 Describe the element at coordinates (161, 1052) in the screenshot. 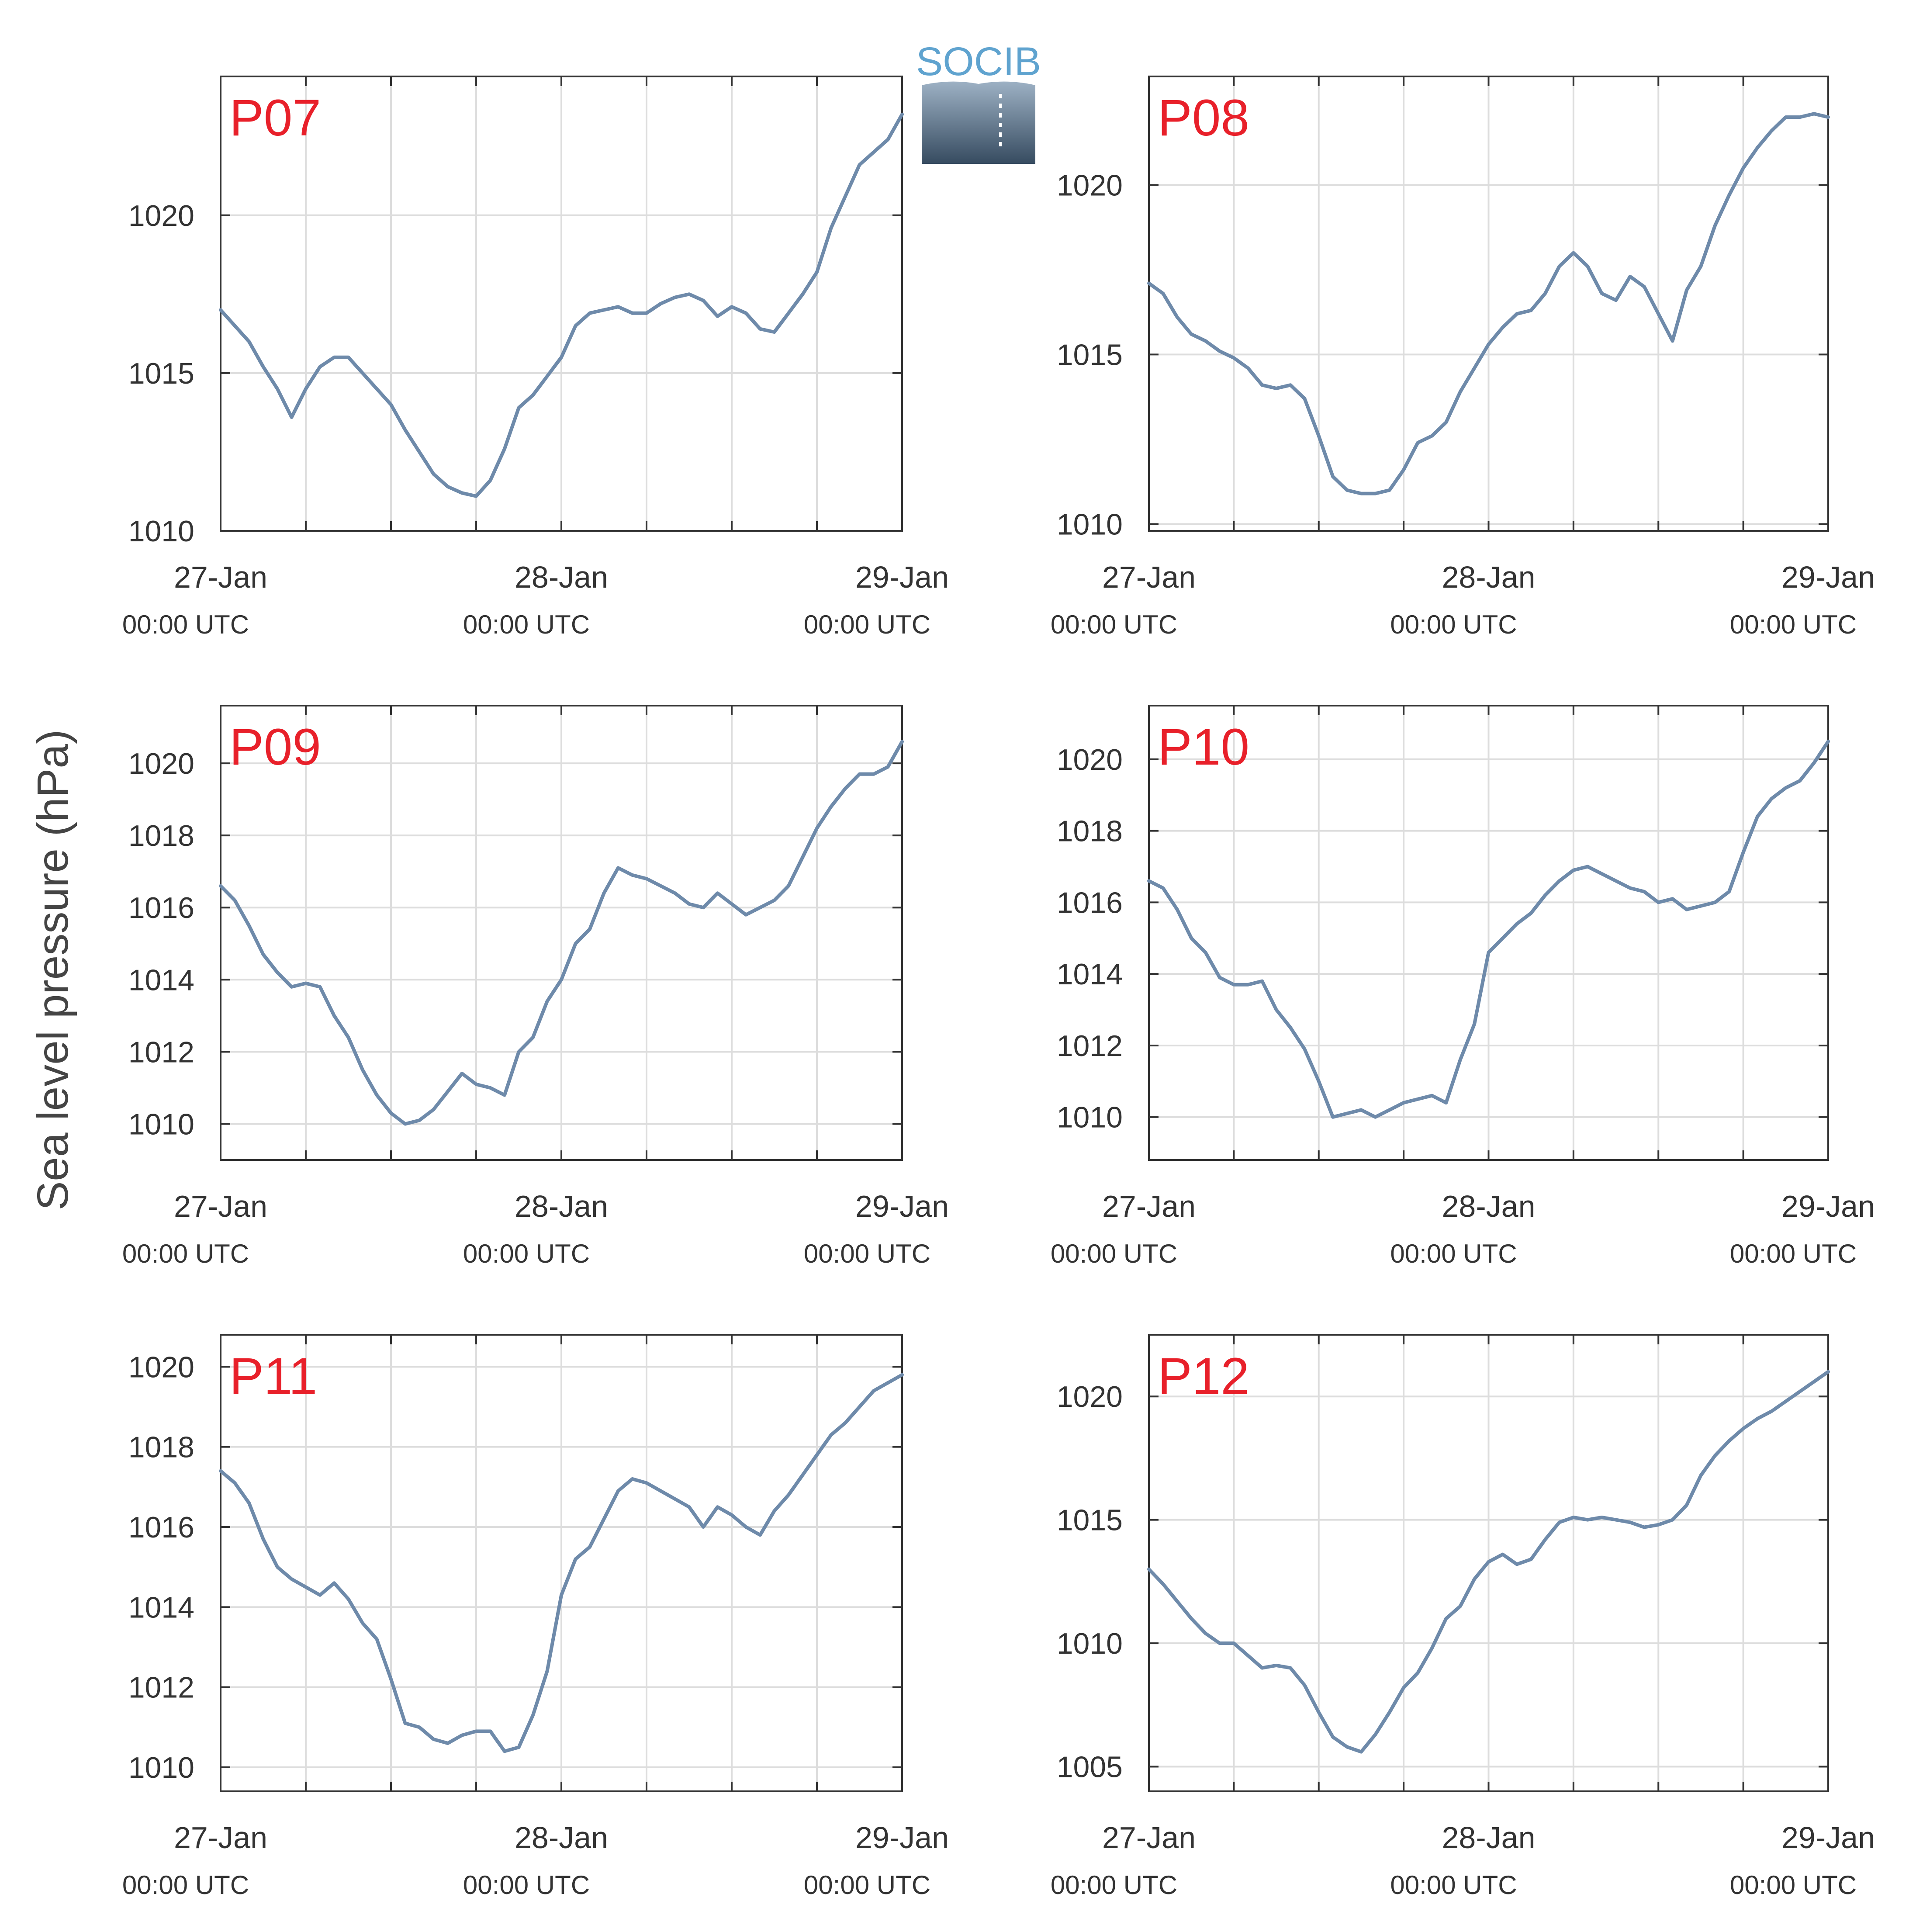

I see `y-tick-label: 1012` at that location.